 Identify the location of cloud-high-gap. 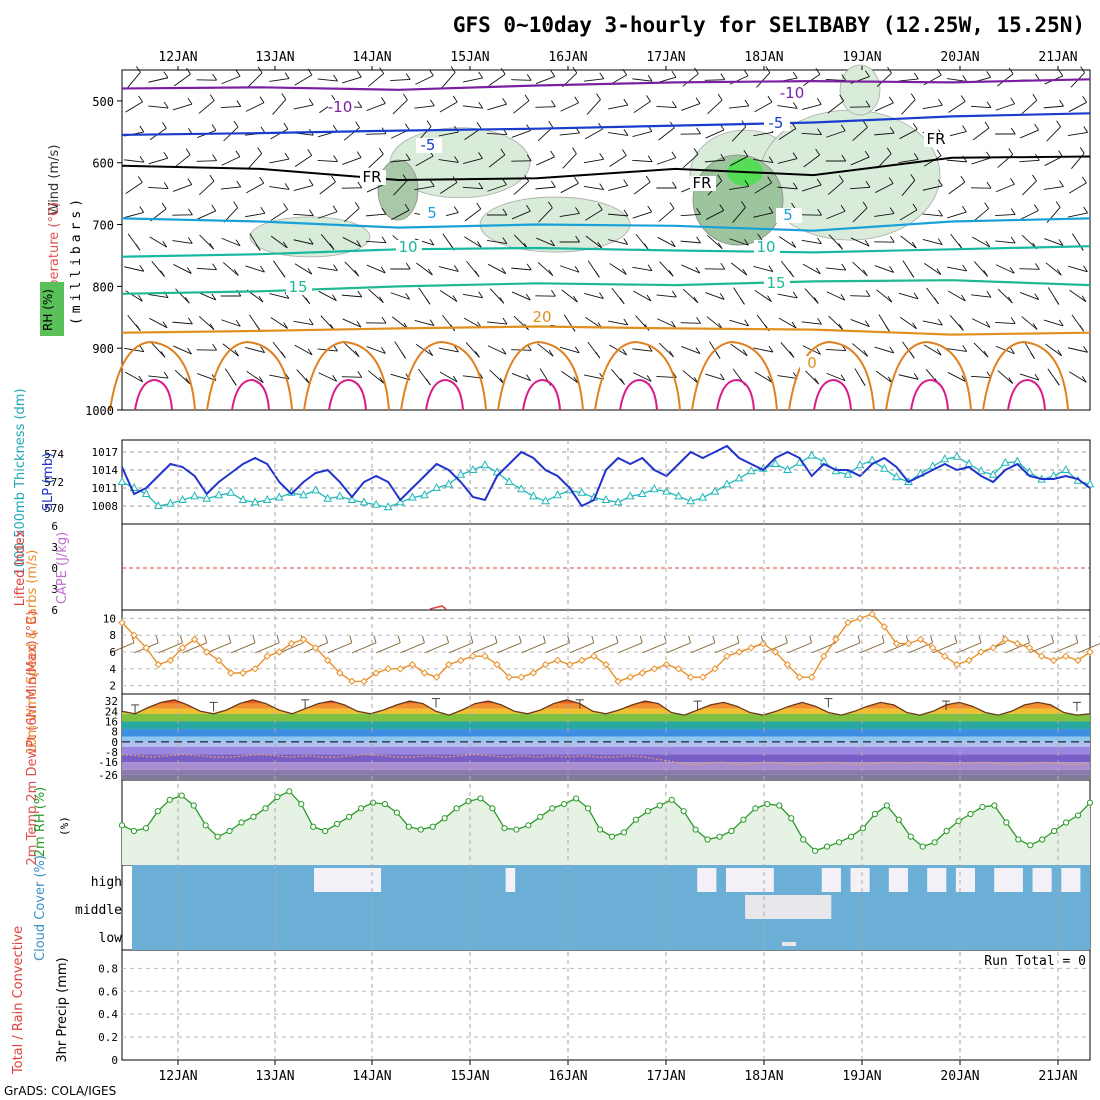
(860, 880).